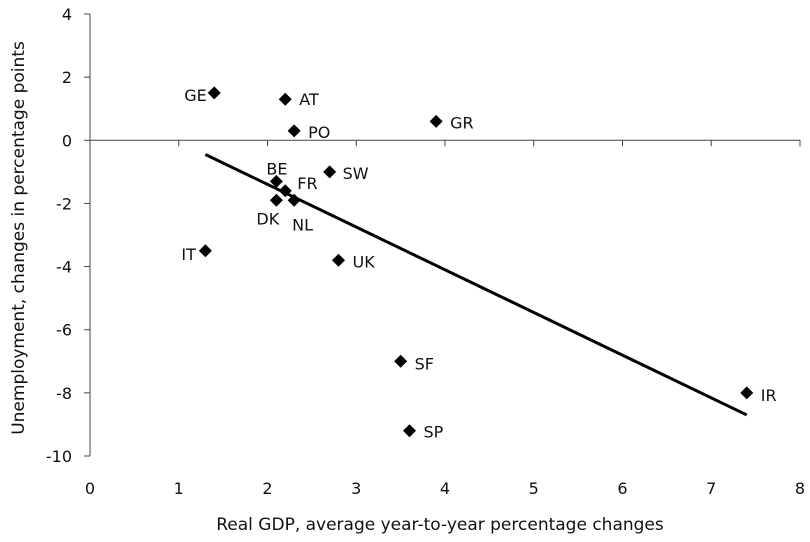 The width and height of the screenshot is (810, 542). I want to click on point-label-dk: DK, so click(267, 218).